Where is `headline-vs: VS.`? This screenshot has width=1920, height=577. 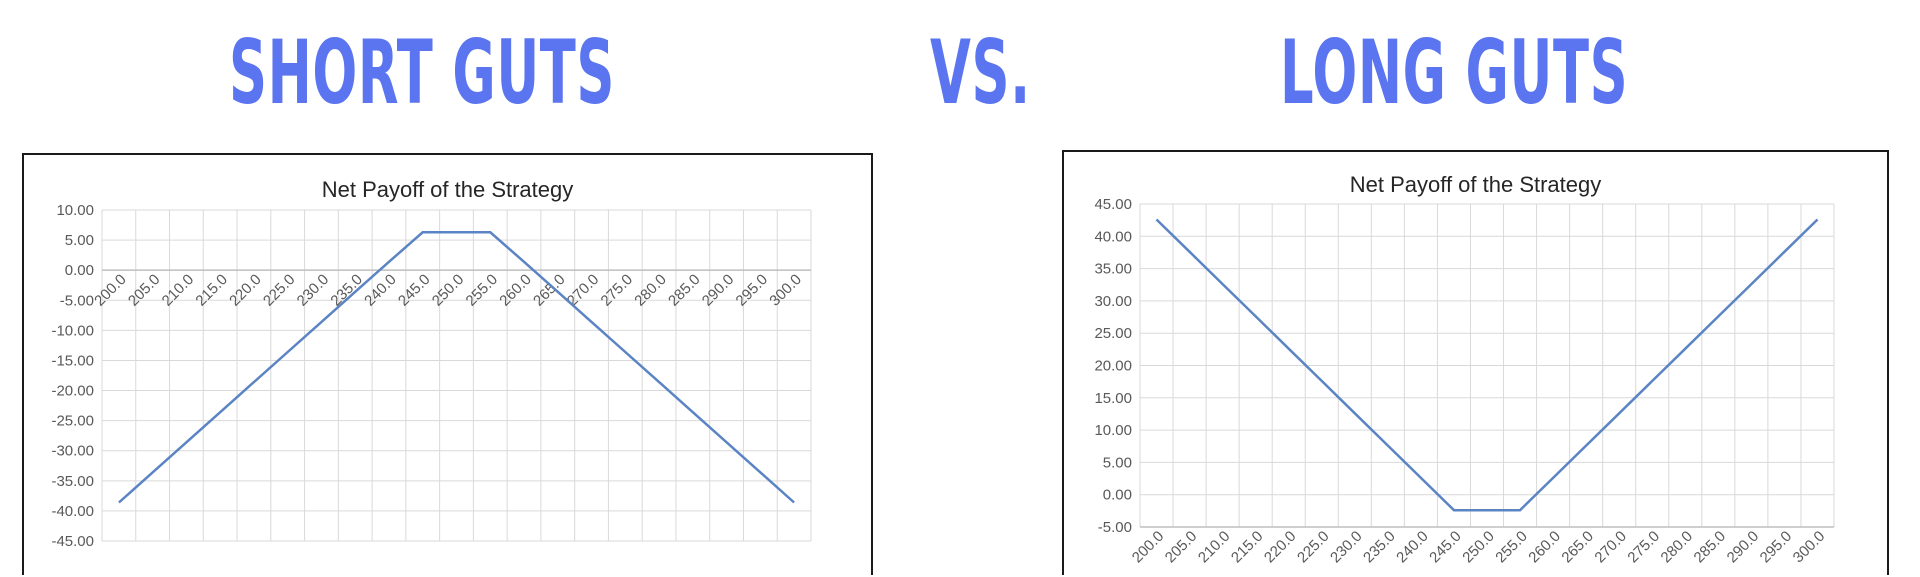
headline-vs: VS. is located at coordinates (980, 72).